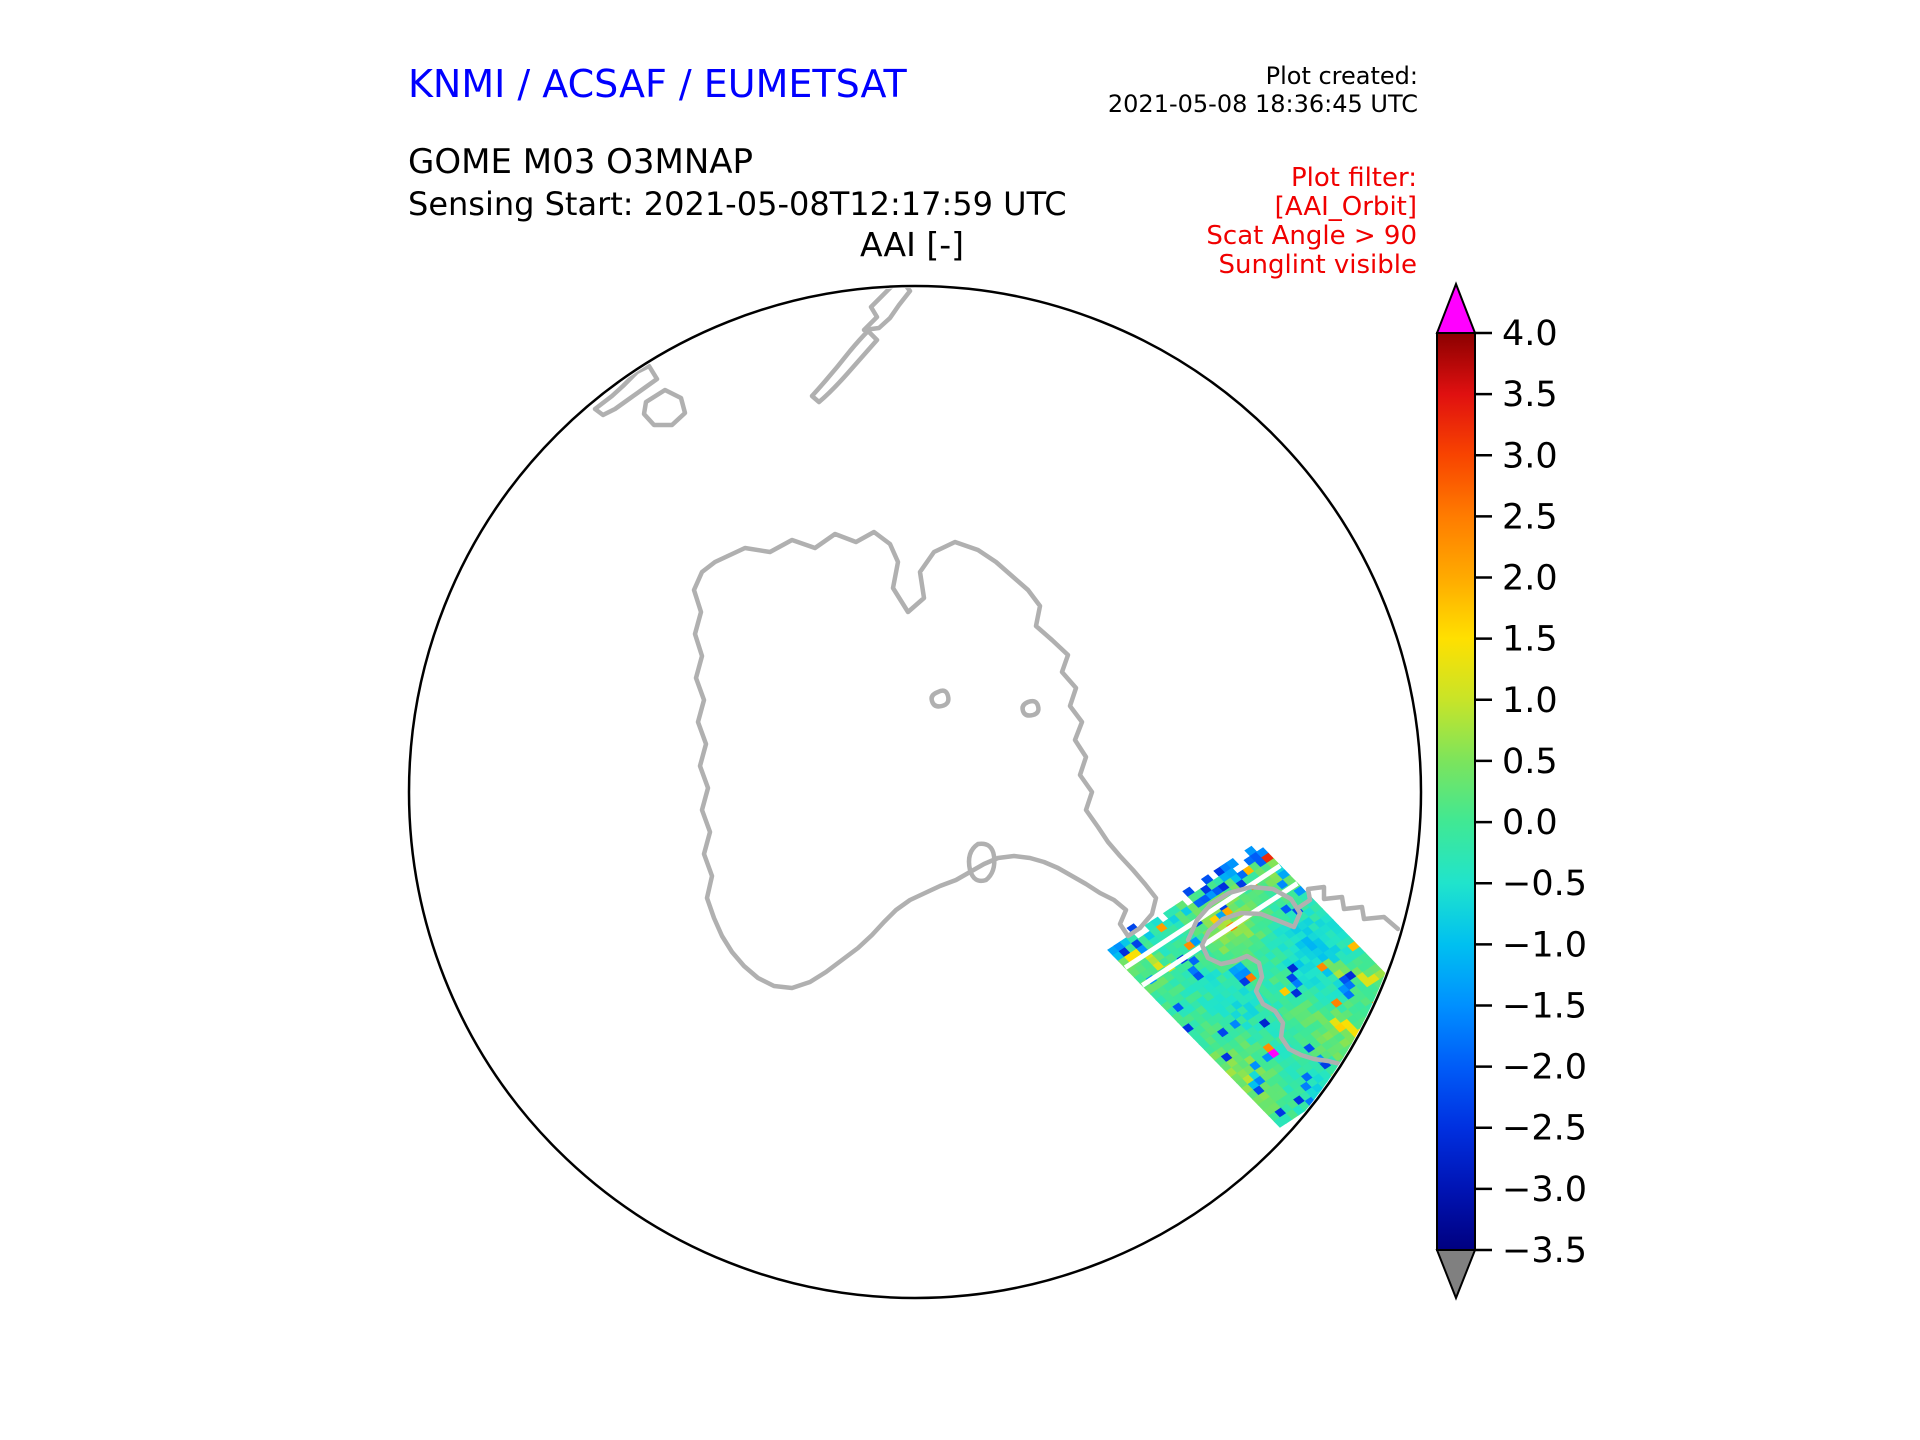  What do you see at coordinates (581, 162) in the screenshot?
I see `product-title: GOME M03 O3MNAP` at bounding box center [581, 162].